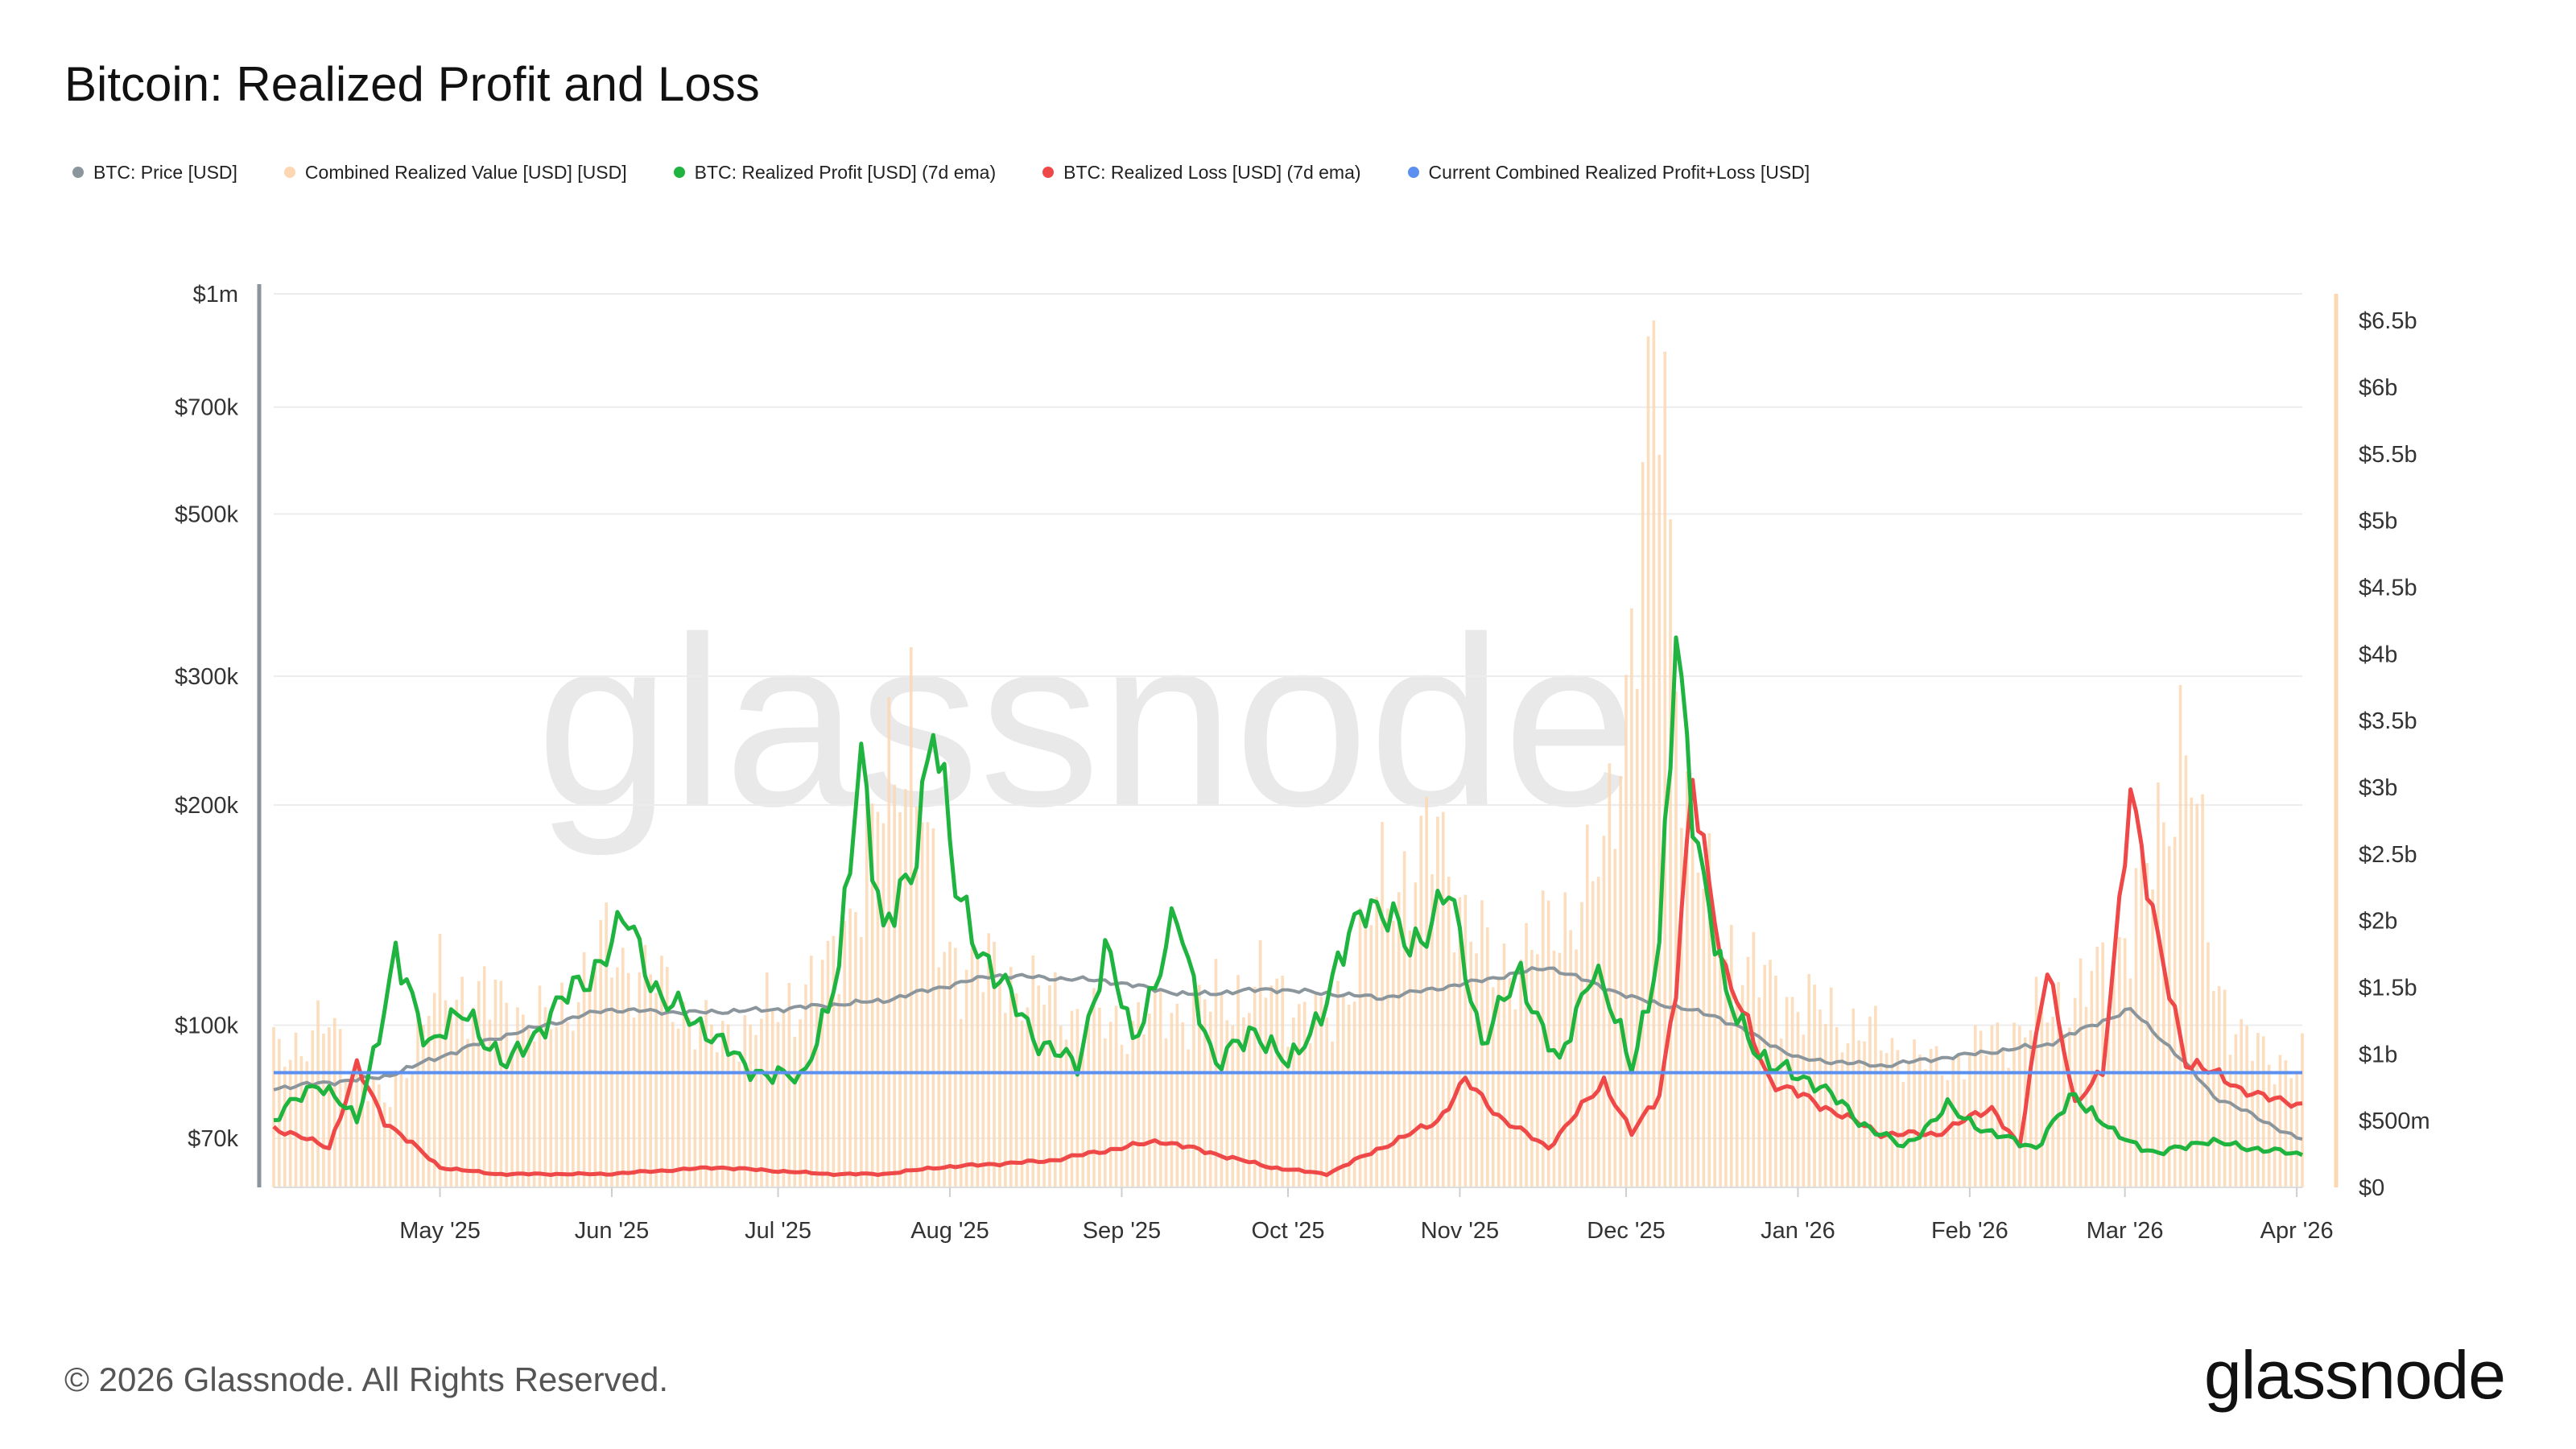  I want to click on legend-dot-current, so click(1413, 172).